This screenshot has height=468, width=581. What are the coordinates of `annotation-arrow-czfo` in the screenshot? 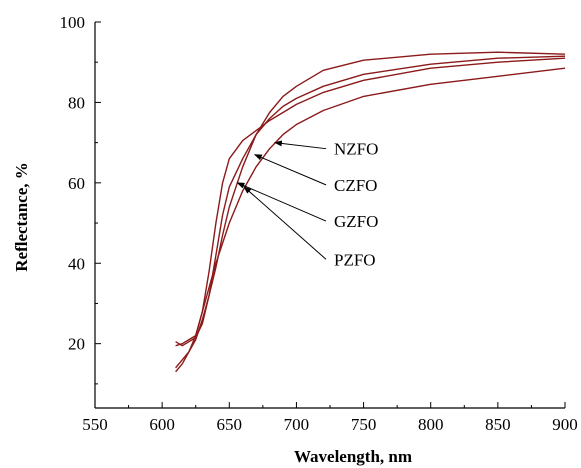 It's located at (290, 170).